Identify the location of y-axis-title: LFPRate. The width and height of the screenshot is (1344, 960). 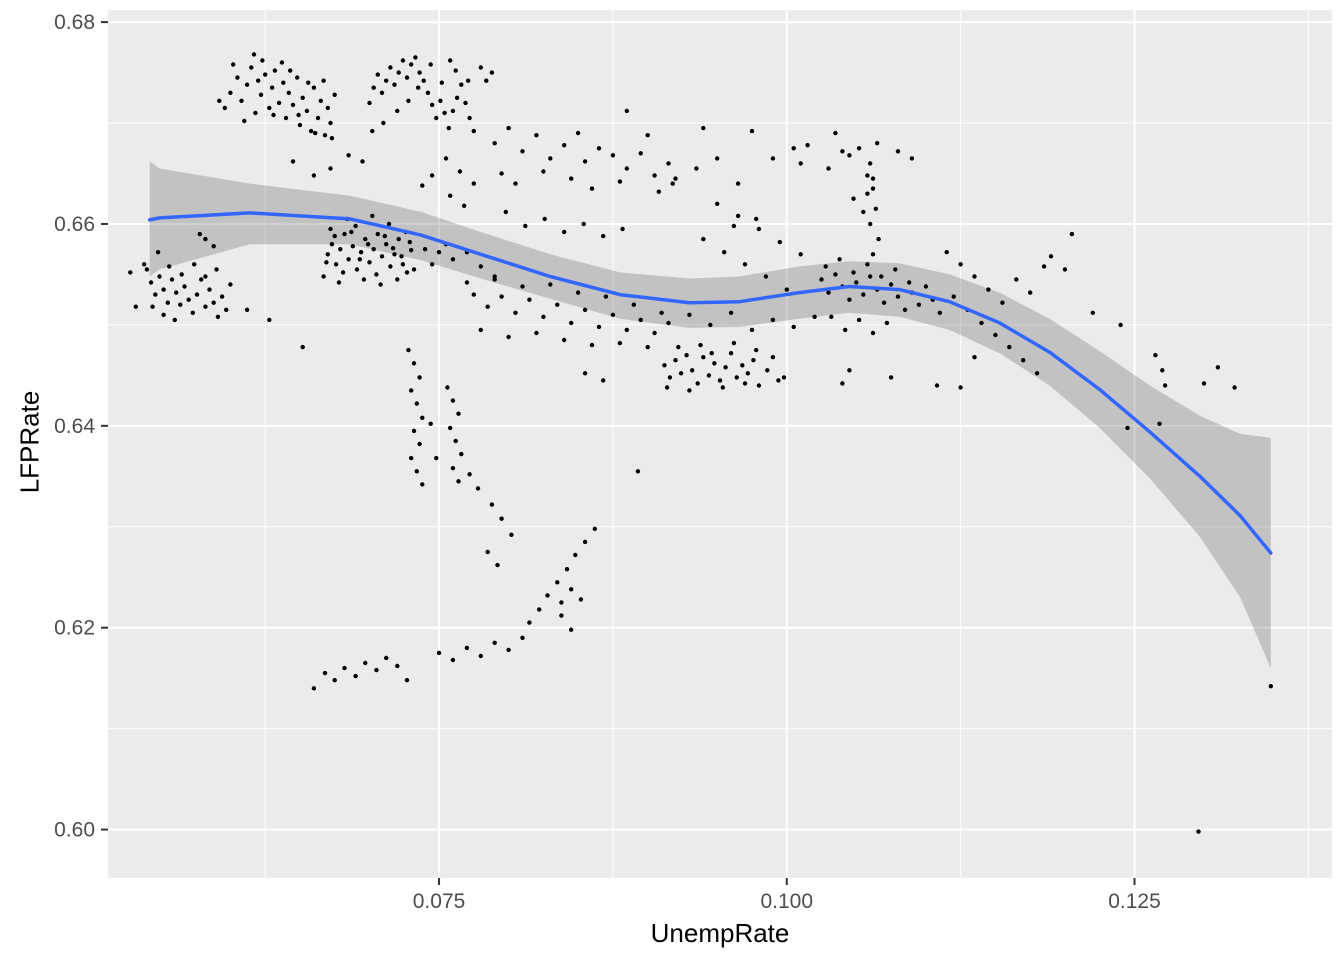
(29, 442).